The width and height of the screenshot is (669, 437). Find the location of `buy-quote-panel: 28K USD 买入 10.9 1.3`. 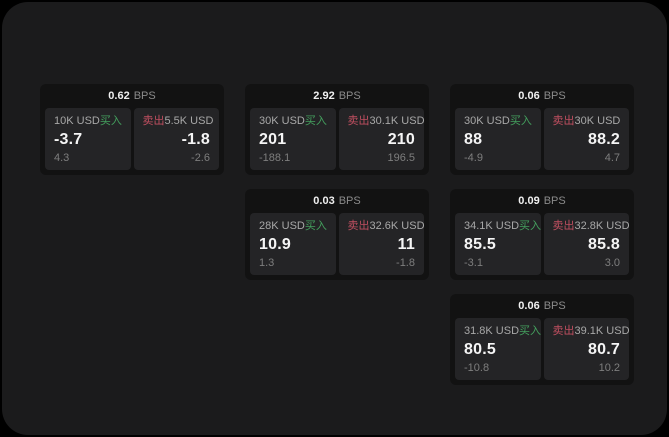

buy-quote-panel: 28K USD 买入 10.9 1.3 is located at coordinates (293, 244).